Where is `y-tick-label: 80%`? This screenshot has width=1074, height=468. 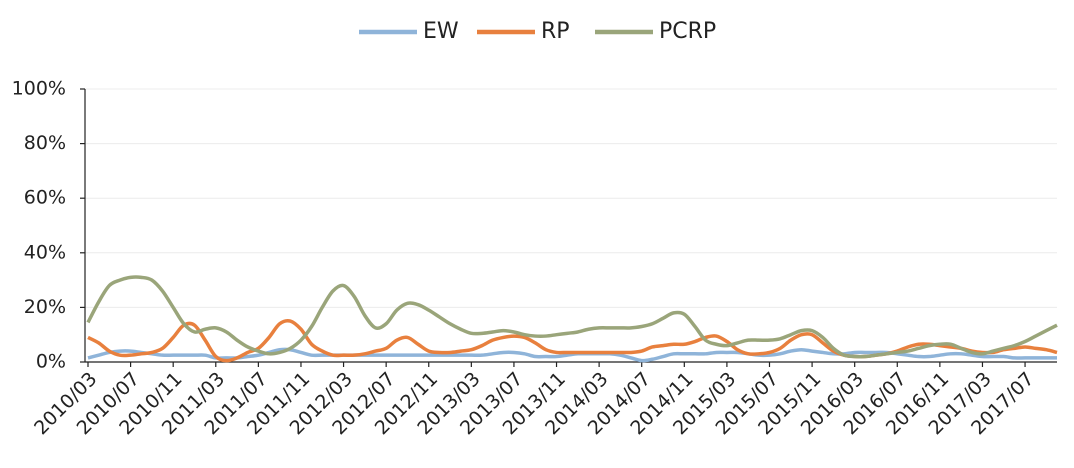 y-tick-label: 80% is located at coordinates (45, 143).